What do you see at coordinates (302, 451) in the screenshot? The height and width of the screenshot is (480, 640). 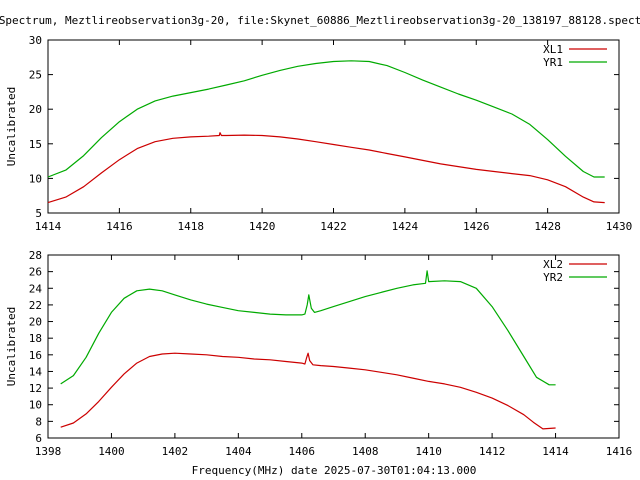 I see `x-tick-label: 1406` at bounding box center [302, 451].